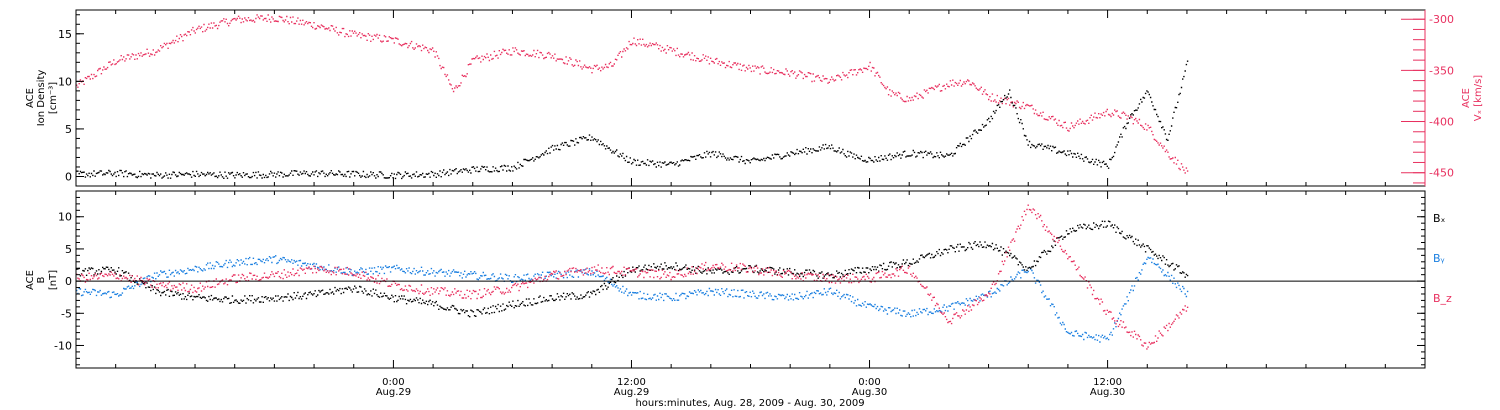 The image size is (1500, 410). Describe the element at coordinates (1439, 218) in the screenshot. I see `legend-label: Bₓ` at that location.